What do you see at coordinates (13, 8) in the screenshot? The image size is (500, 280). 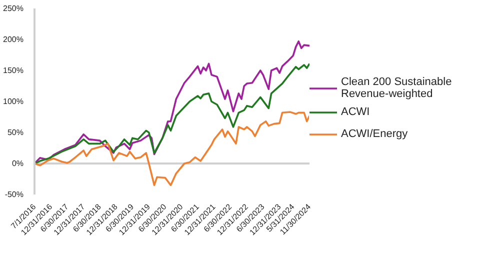 I see `y-tick-label: 250%` at bounding box center [13, 8].